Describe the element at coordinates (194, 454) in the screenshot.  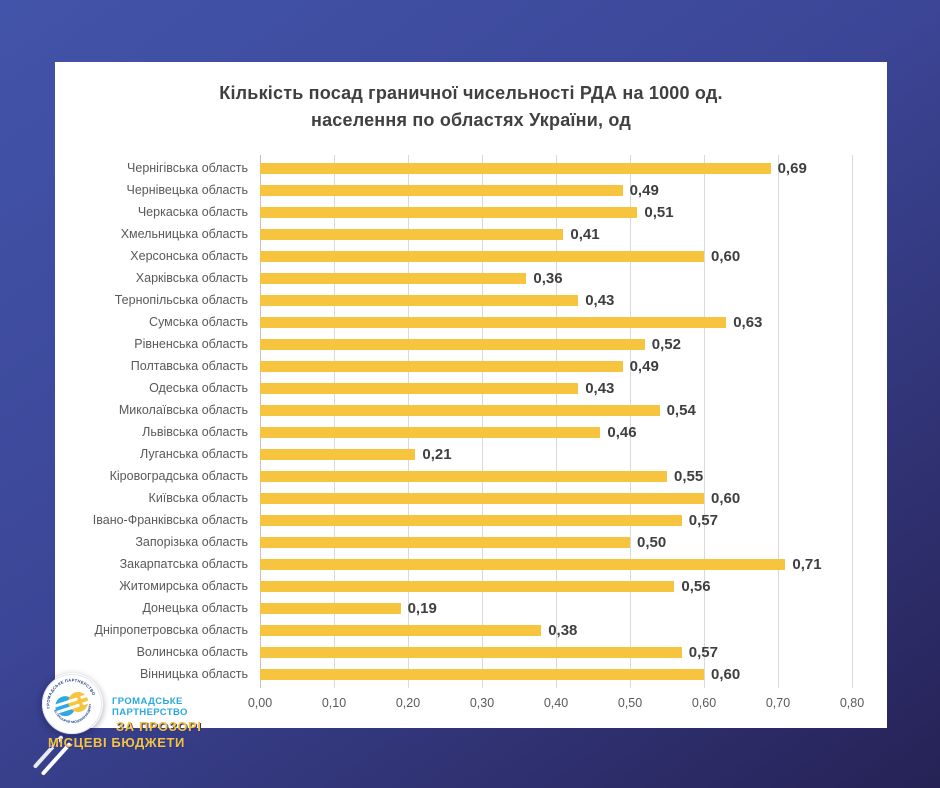
I see `category-label: Луганська область` at that location.